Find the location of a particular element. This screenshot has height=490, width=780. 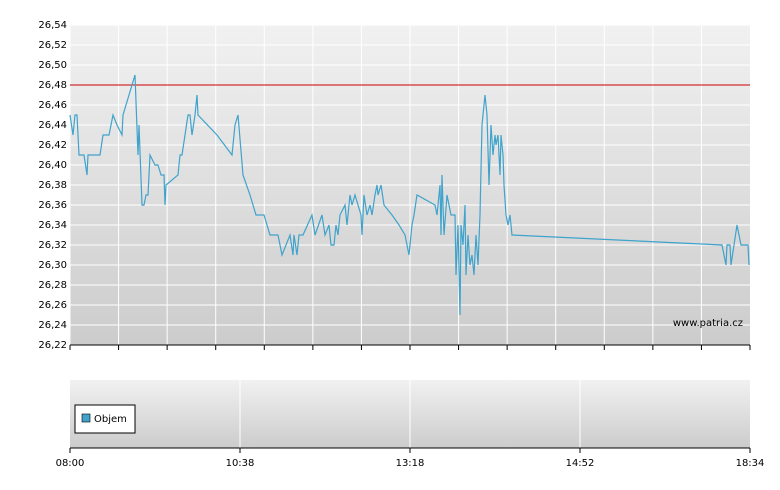

y-tick-label: 26,54 is located at coordinates (52, 25).